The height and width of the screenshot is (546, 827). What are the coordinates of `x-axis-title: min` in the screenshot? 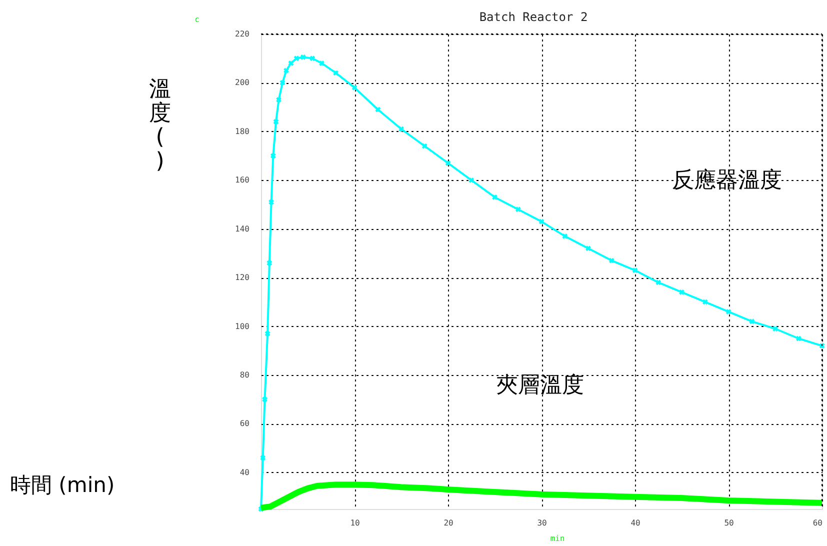 It's located at (557, 538).